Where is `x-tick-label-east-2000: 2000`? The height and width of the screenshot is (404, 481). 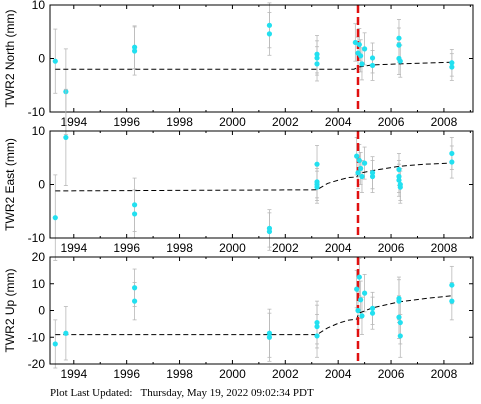 x-tick-label-east-2000: 2000 is located at coordinates (232, 248).